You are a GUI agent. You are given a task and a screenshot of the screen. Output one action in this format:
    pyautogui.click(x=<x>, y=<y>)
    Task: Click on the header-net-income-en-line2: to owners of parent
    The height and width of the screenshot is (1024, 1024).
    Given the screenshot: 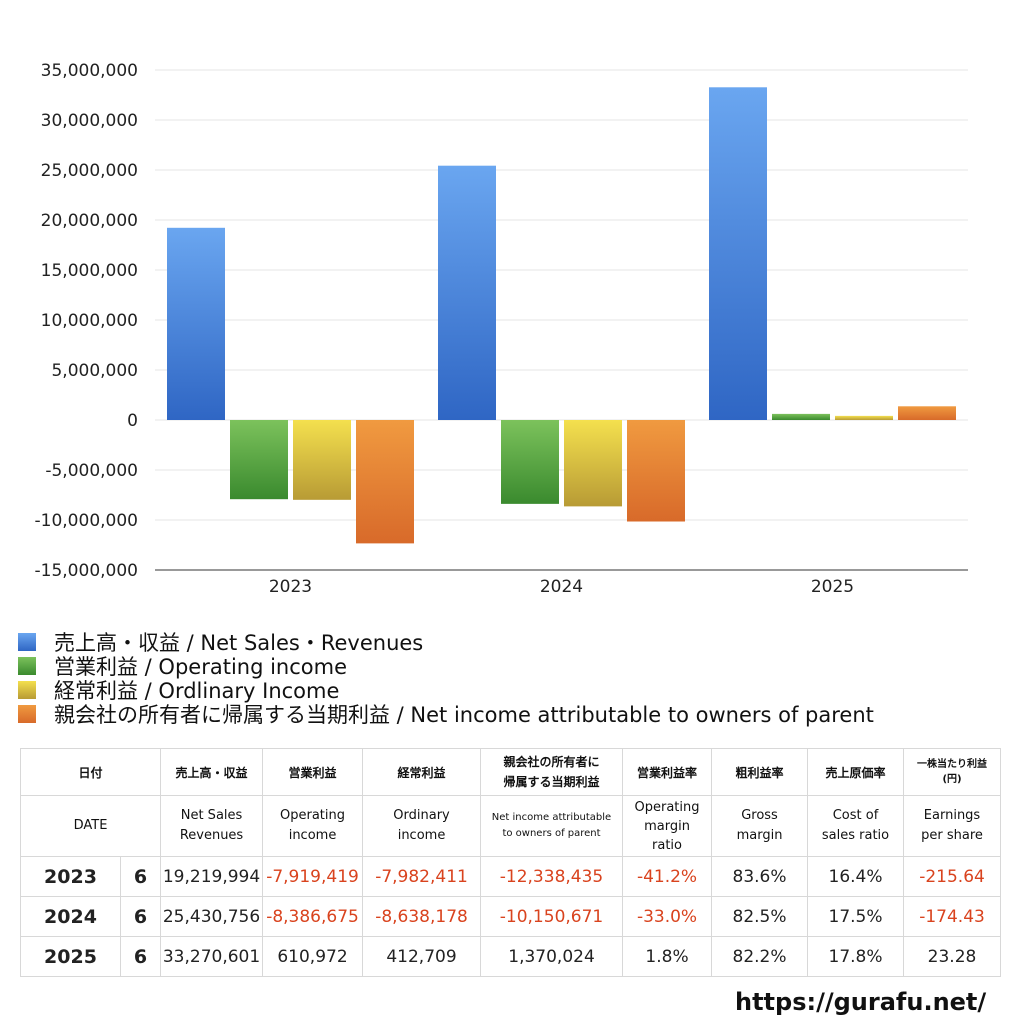 What is the action you would take?
    pyautogui.click(x=551, y=833)
    